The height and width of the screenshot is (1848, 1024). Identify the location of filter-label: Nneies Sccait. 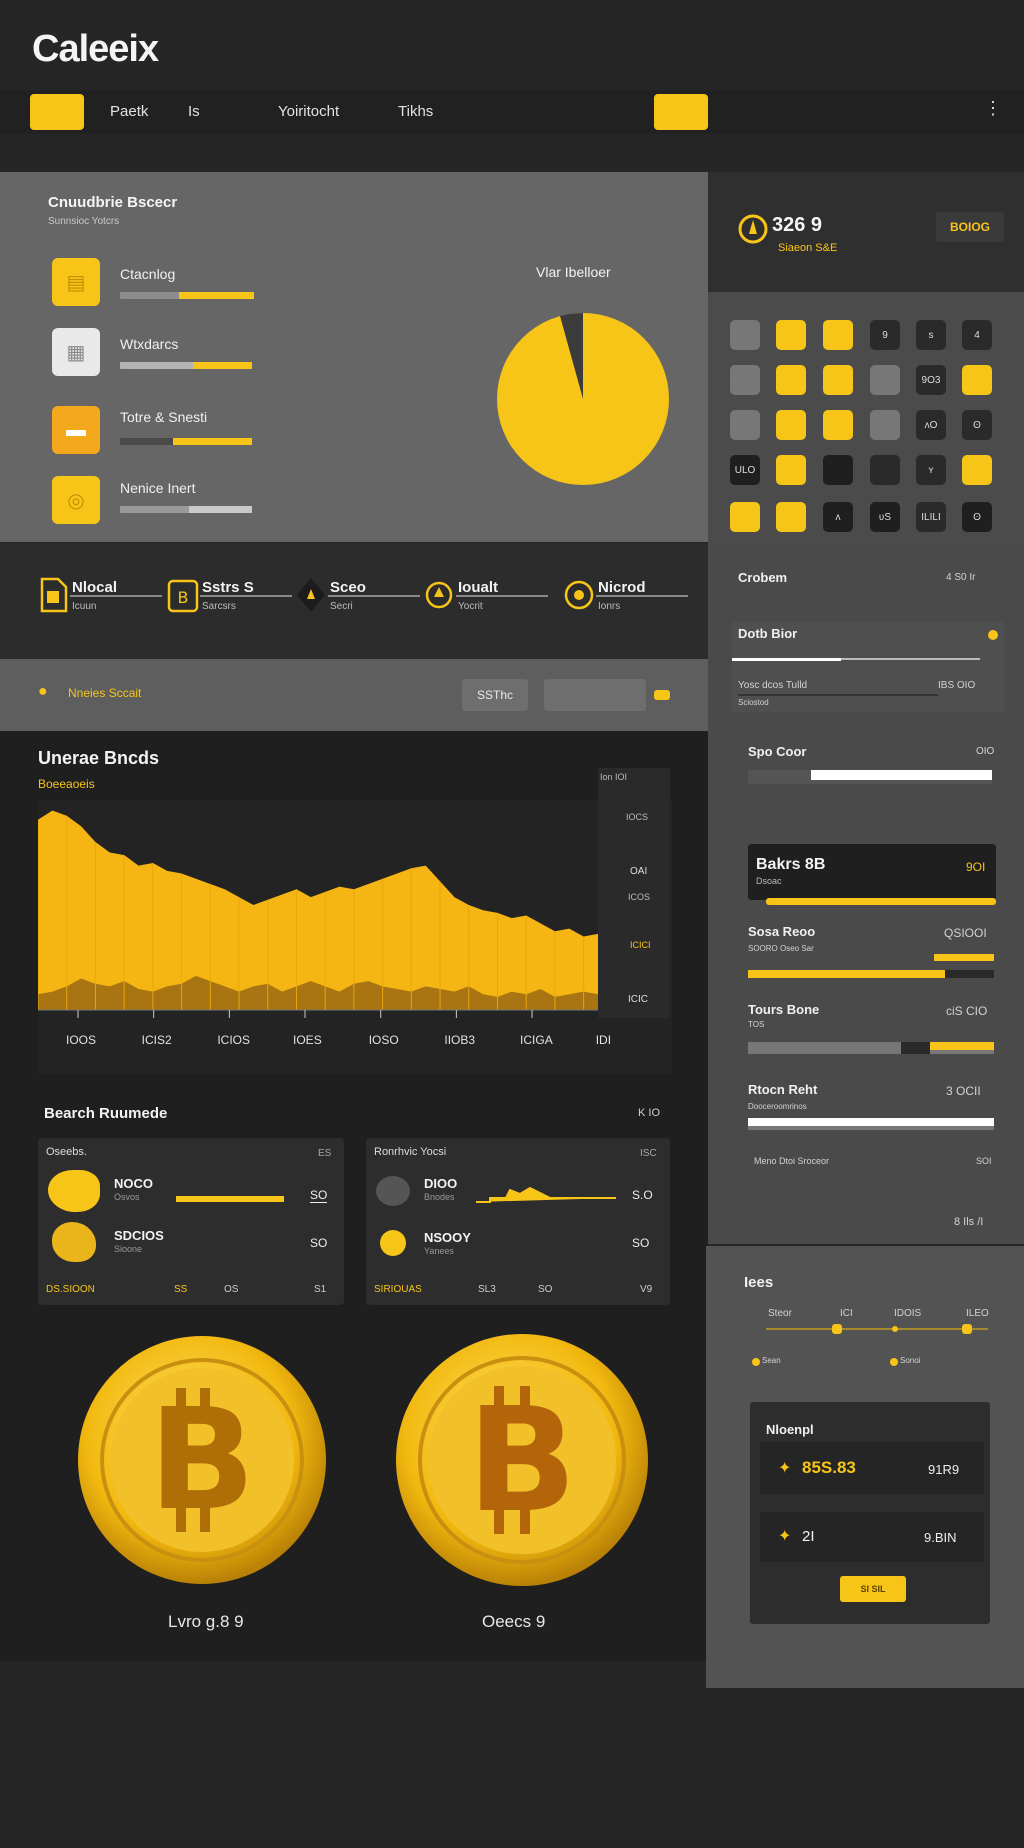
(105, 693).